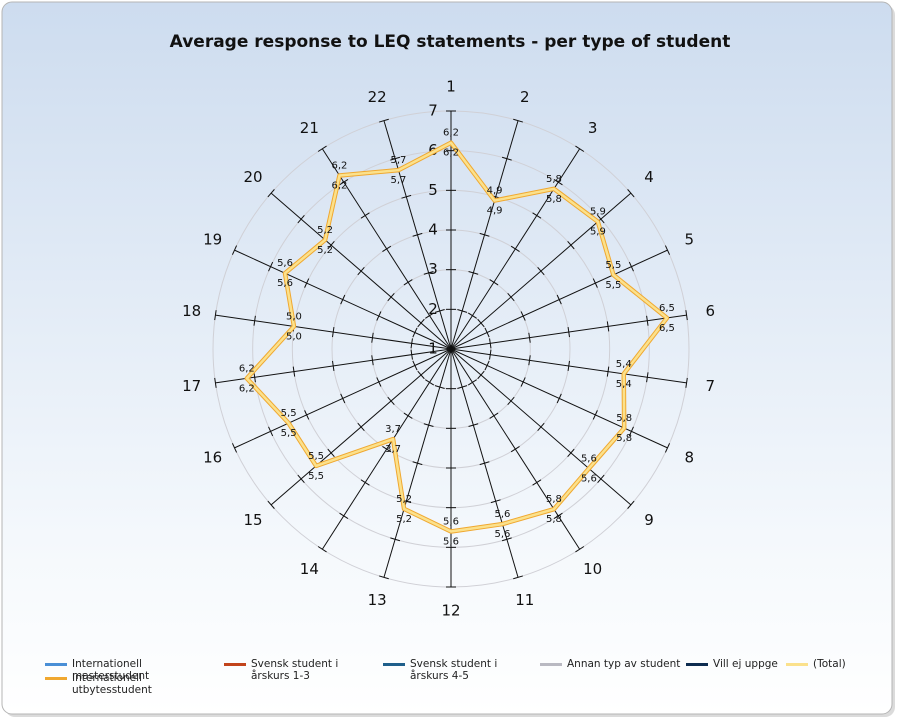  What do you see at coordinates (690, 457) in the screenshot?
I see `category-label: 8` at bounding box center [690, 457].